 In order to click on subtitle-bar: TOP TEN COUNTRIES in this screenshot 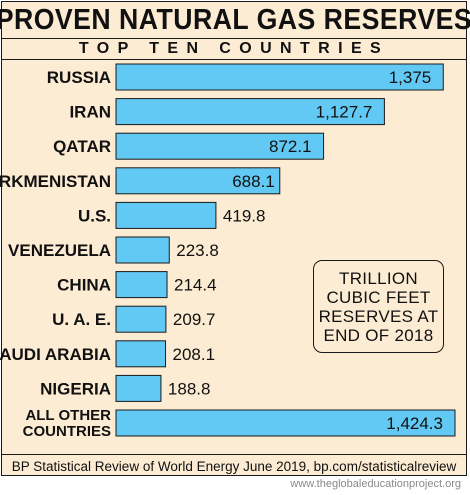, I will do `click(234, 49)`.